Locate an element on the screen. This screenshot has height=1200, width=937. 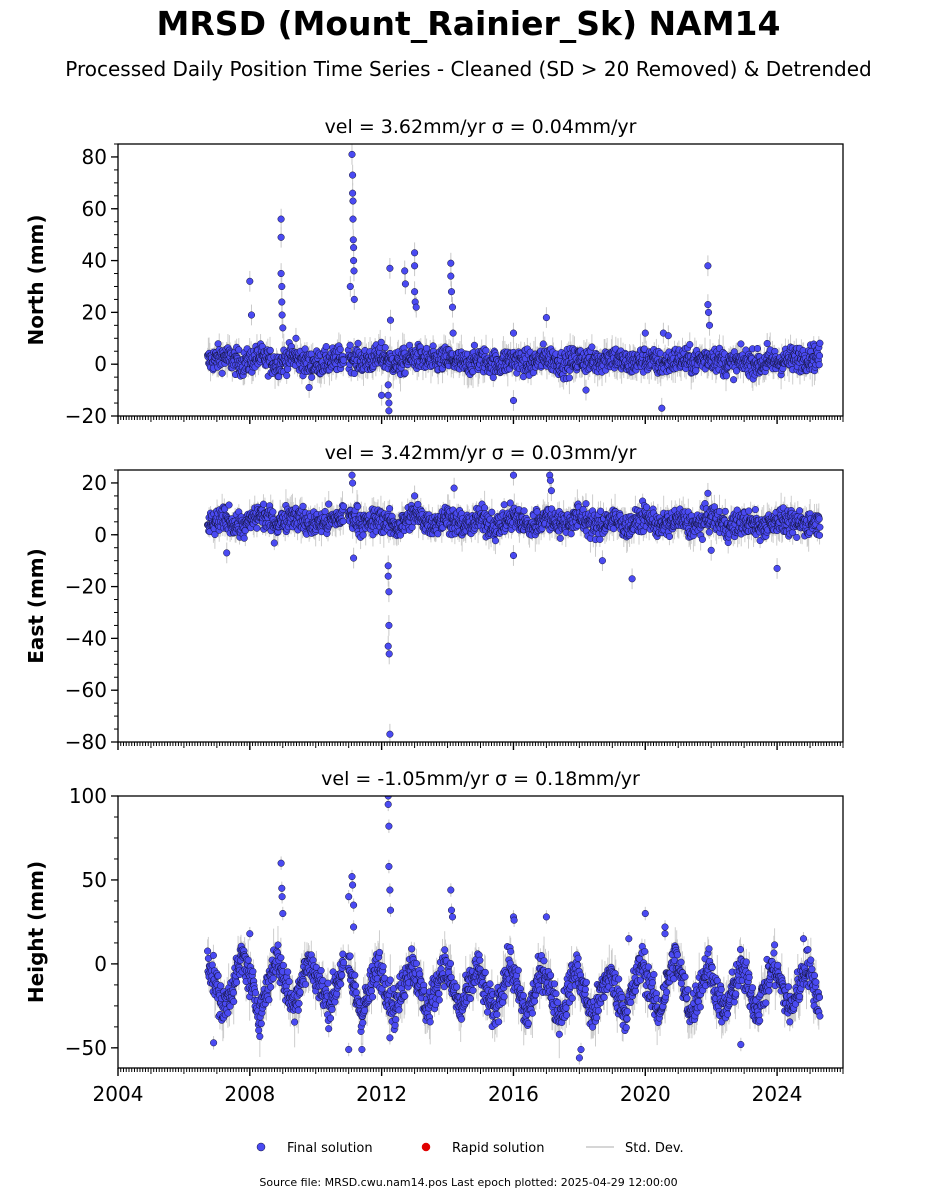
north-std-dev-bars is located at coordinates (514, 280).